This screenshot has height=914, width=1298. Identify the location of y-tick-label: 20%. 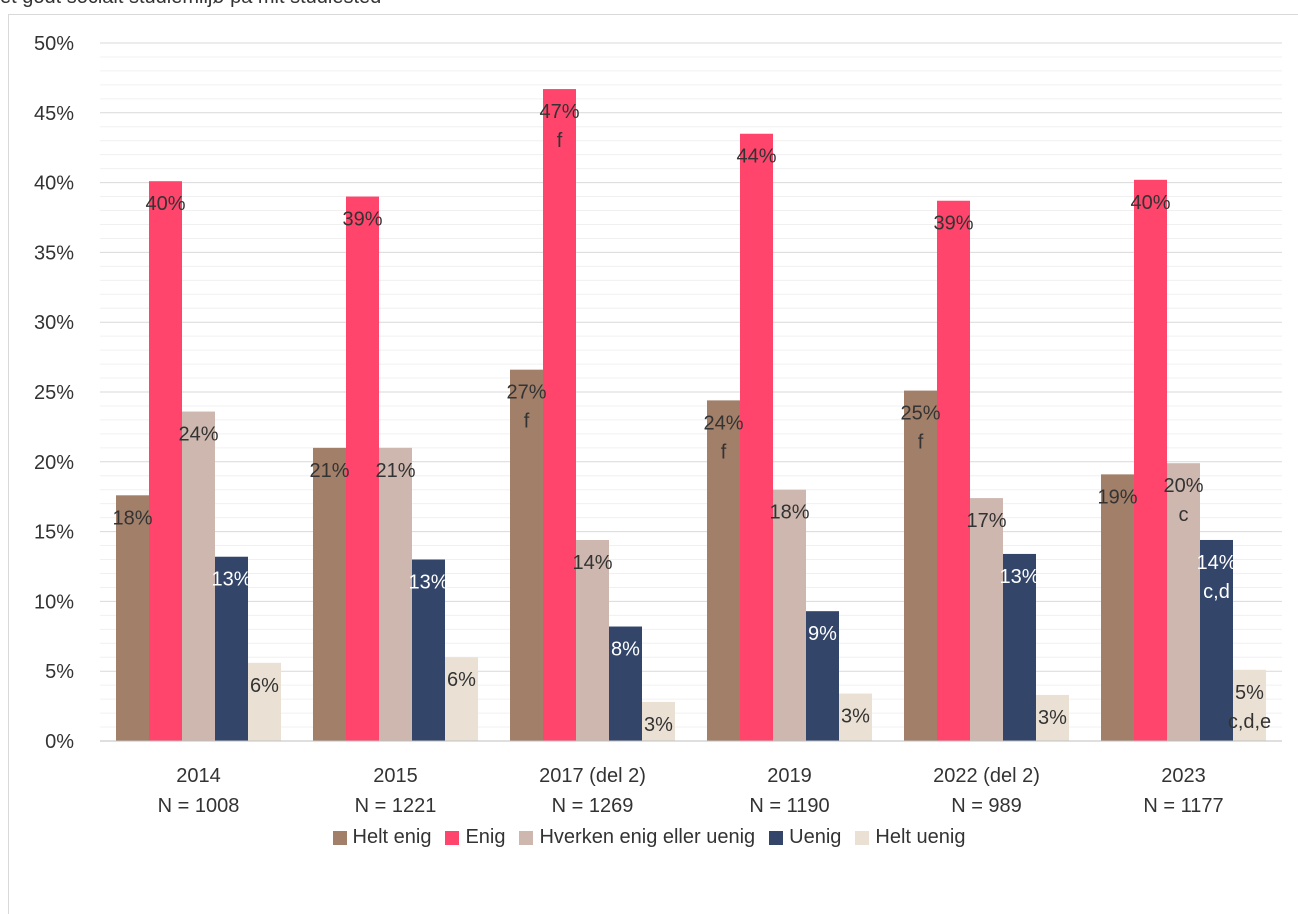
(54, 463).